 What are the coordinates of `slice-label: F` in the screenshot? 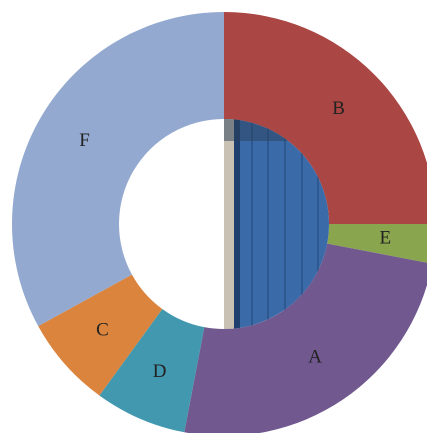 It's located at (84, 140).